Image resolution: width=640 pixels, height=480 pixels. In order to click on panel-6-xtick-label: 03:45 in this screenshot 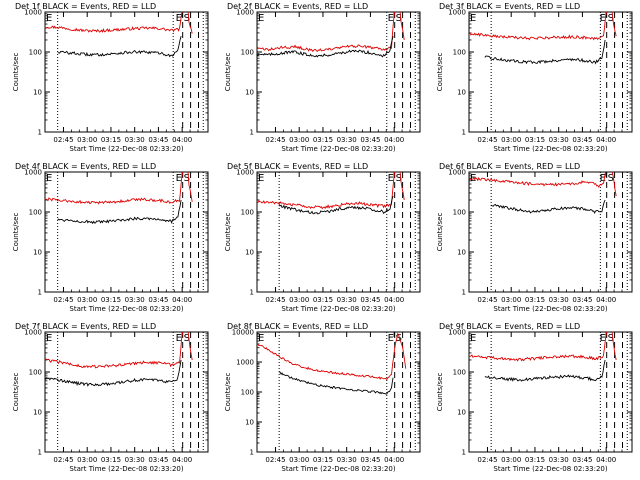, I will do `click(582, 300)`.